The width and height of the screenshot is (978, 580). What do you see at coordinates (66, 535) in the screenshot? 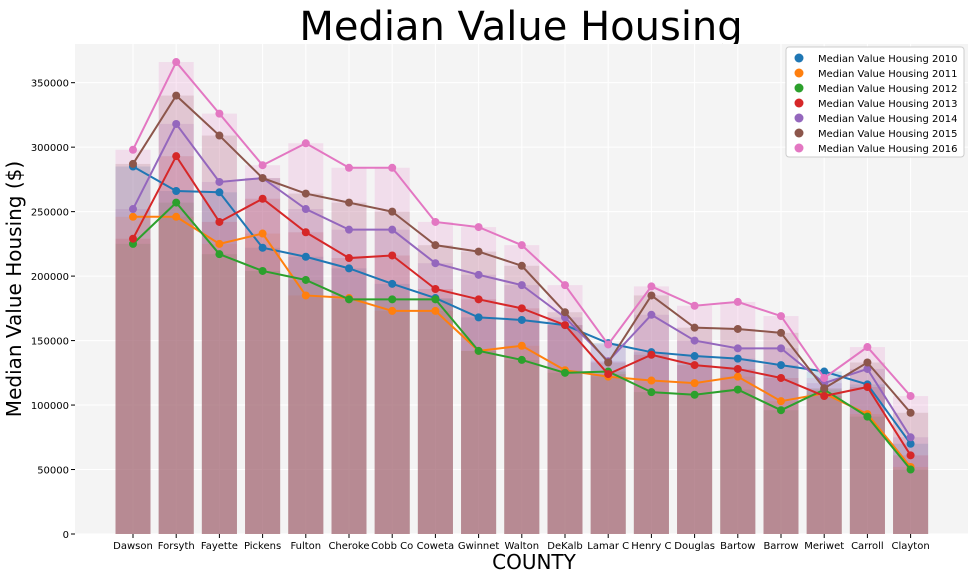
I see `y-tick-label: 0` at bounding box center [66, 535].